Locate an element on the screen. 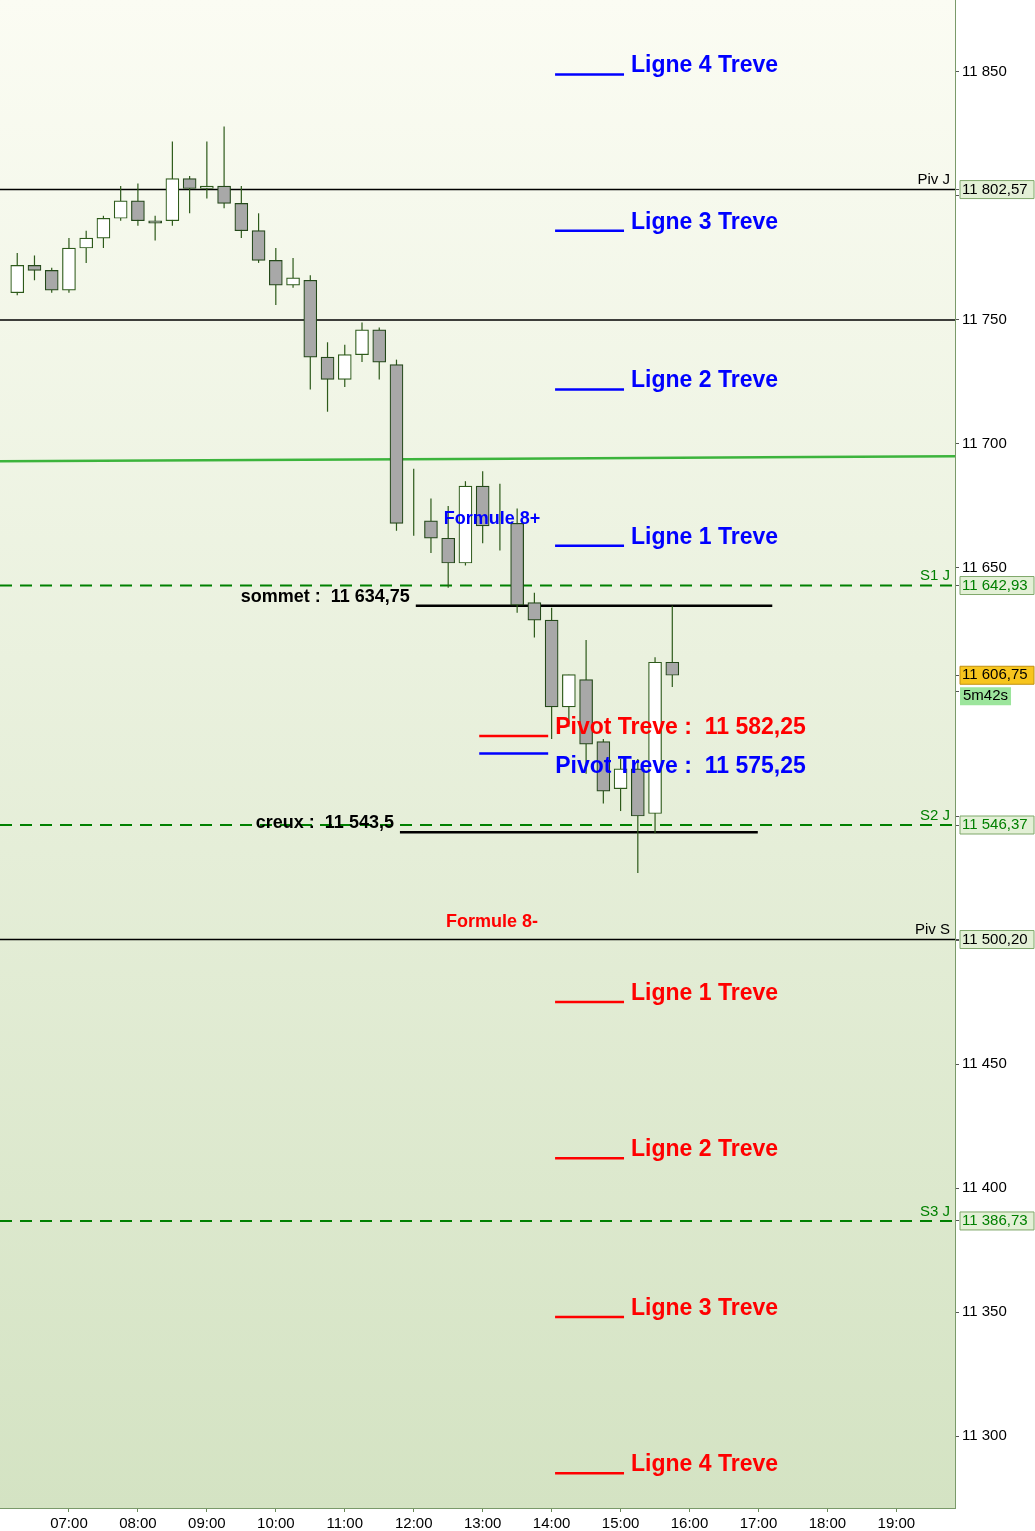 The height and width of the screenshot is (1531, 1035). y-tick-label: 11 450 is located at coordinates (984, 1063).